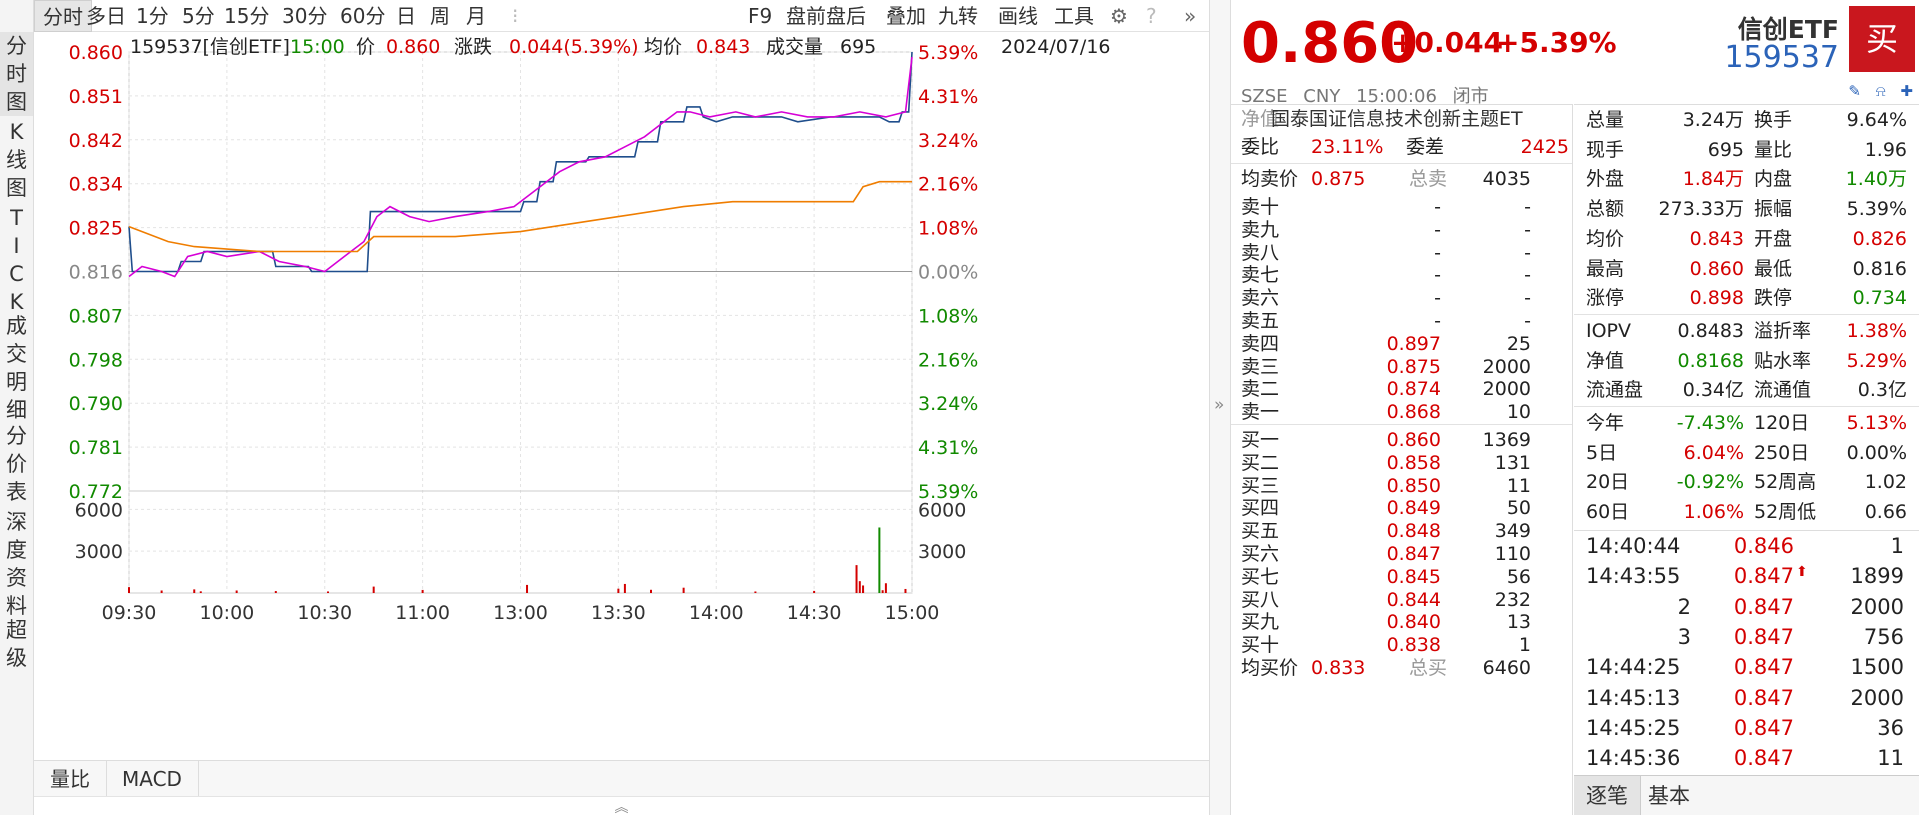 The image size is (1919, 815). What do you see at coordinates (1669, 796) in the screenshot?
I see `detail-tab-1: 基本` at bounding box center [1669, 796].